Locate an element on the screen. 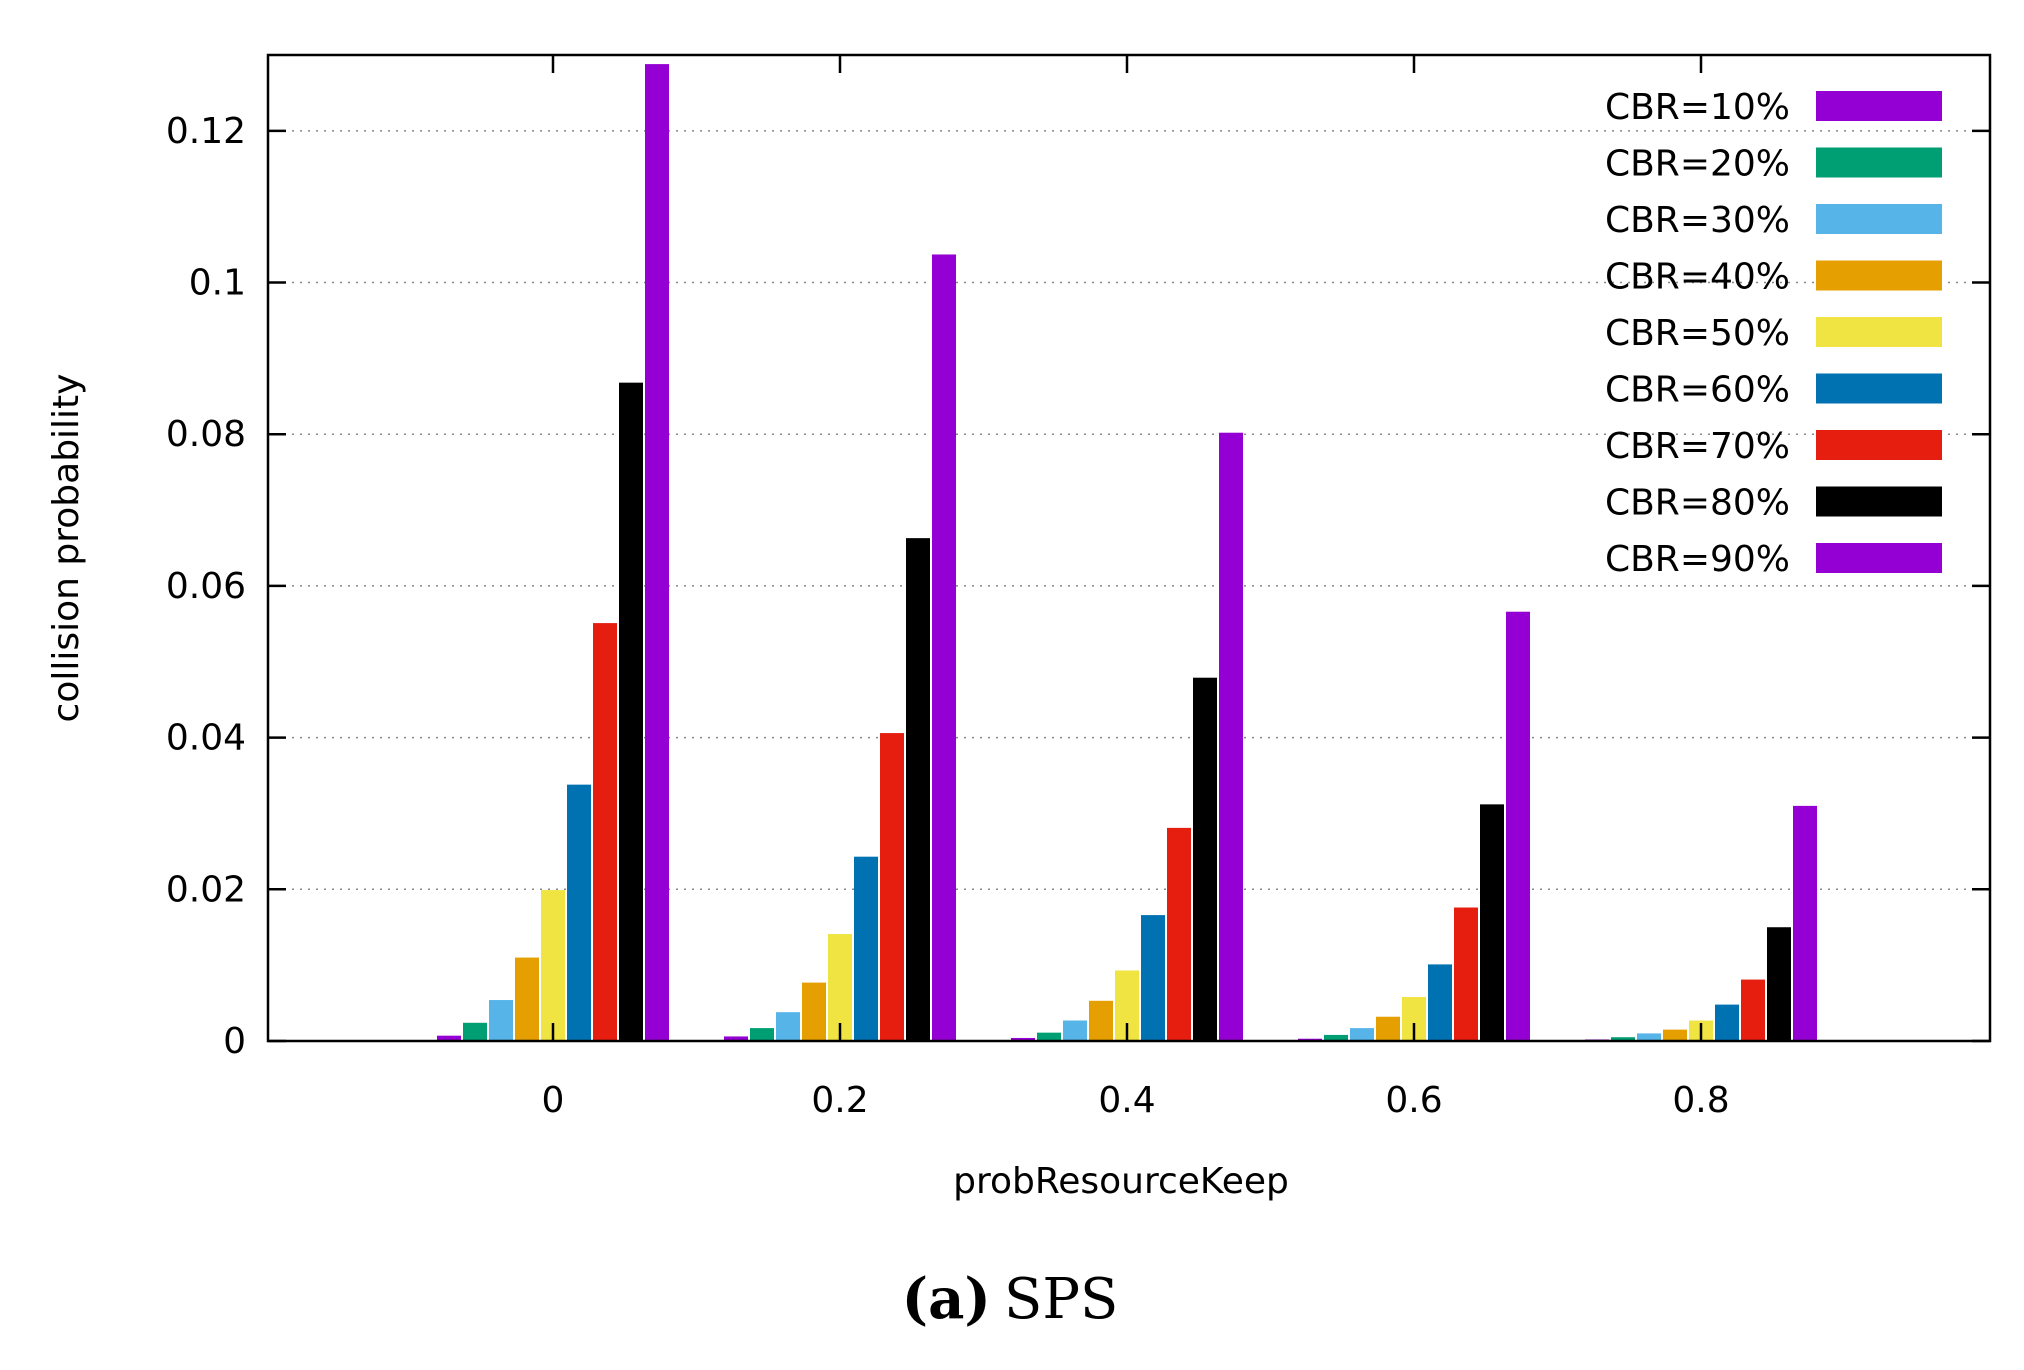 This screenshot has width=2024, height=1370. y-tick-label: 0.04 is located at coordinates (206, 738).